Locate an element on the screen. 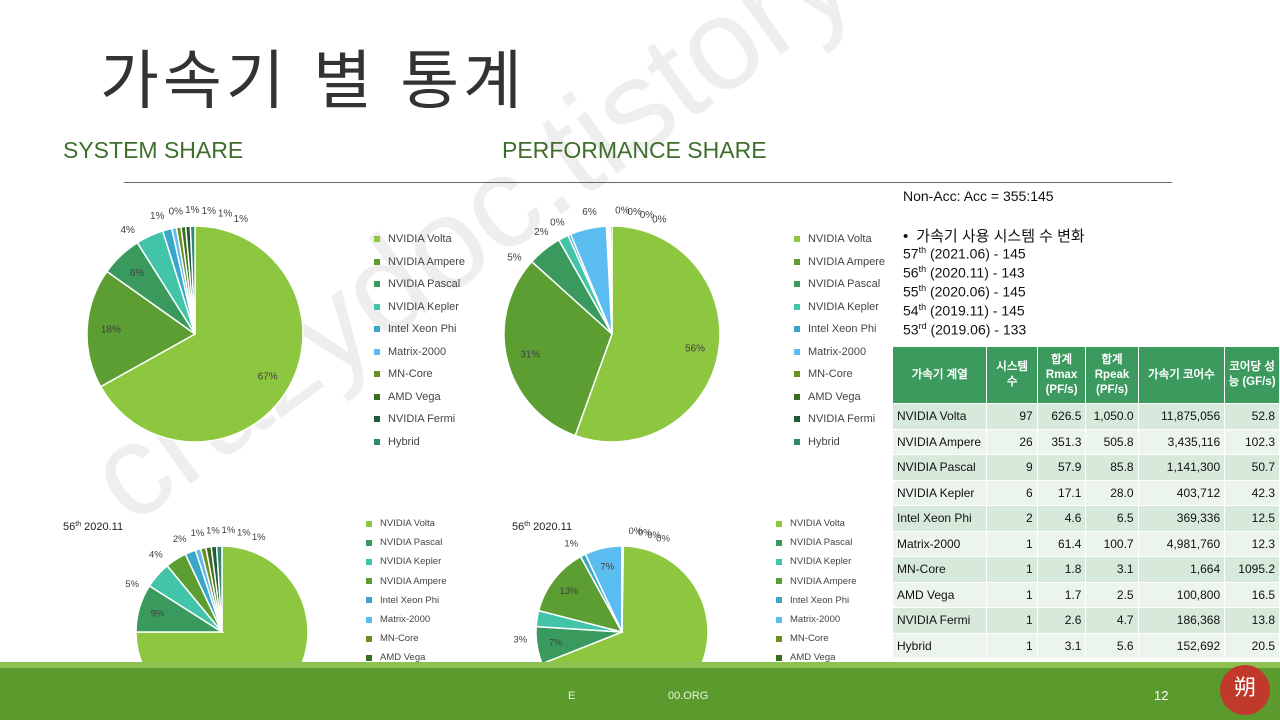  slice-label: 9% is located at coordinates (158, 613).